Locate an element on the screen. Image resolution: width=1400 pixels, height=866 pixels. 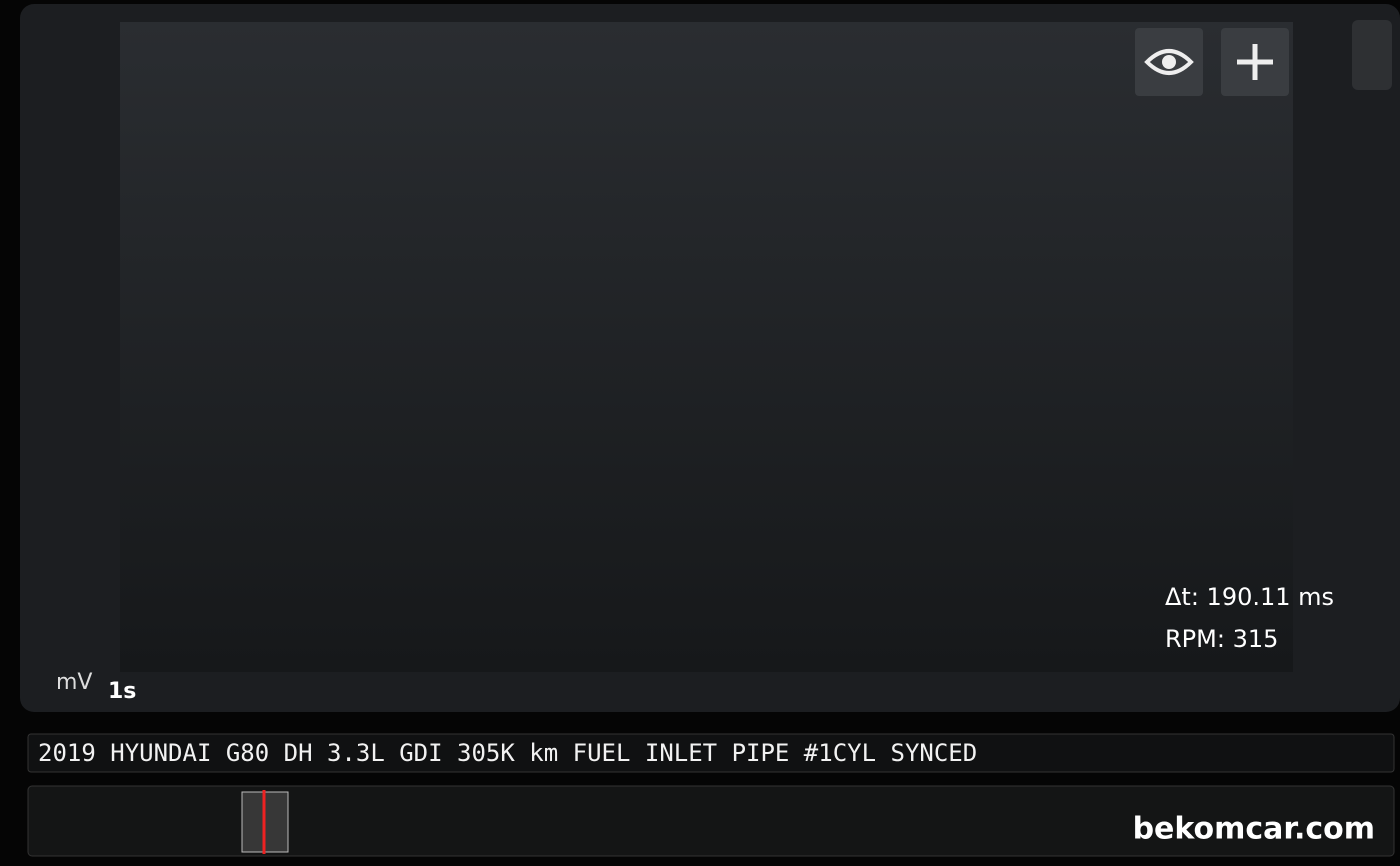
y-unit: mV is located at coordinates (74, 682).